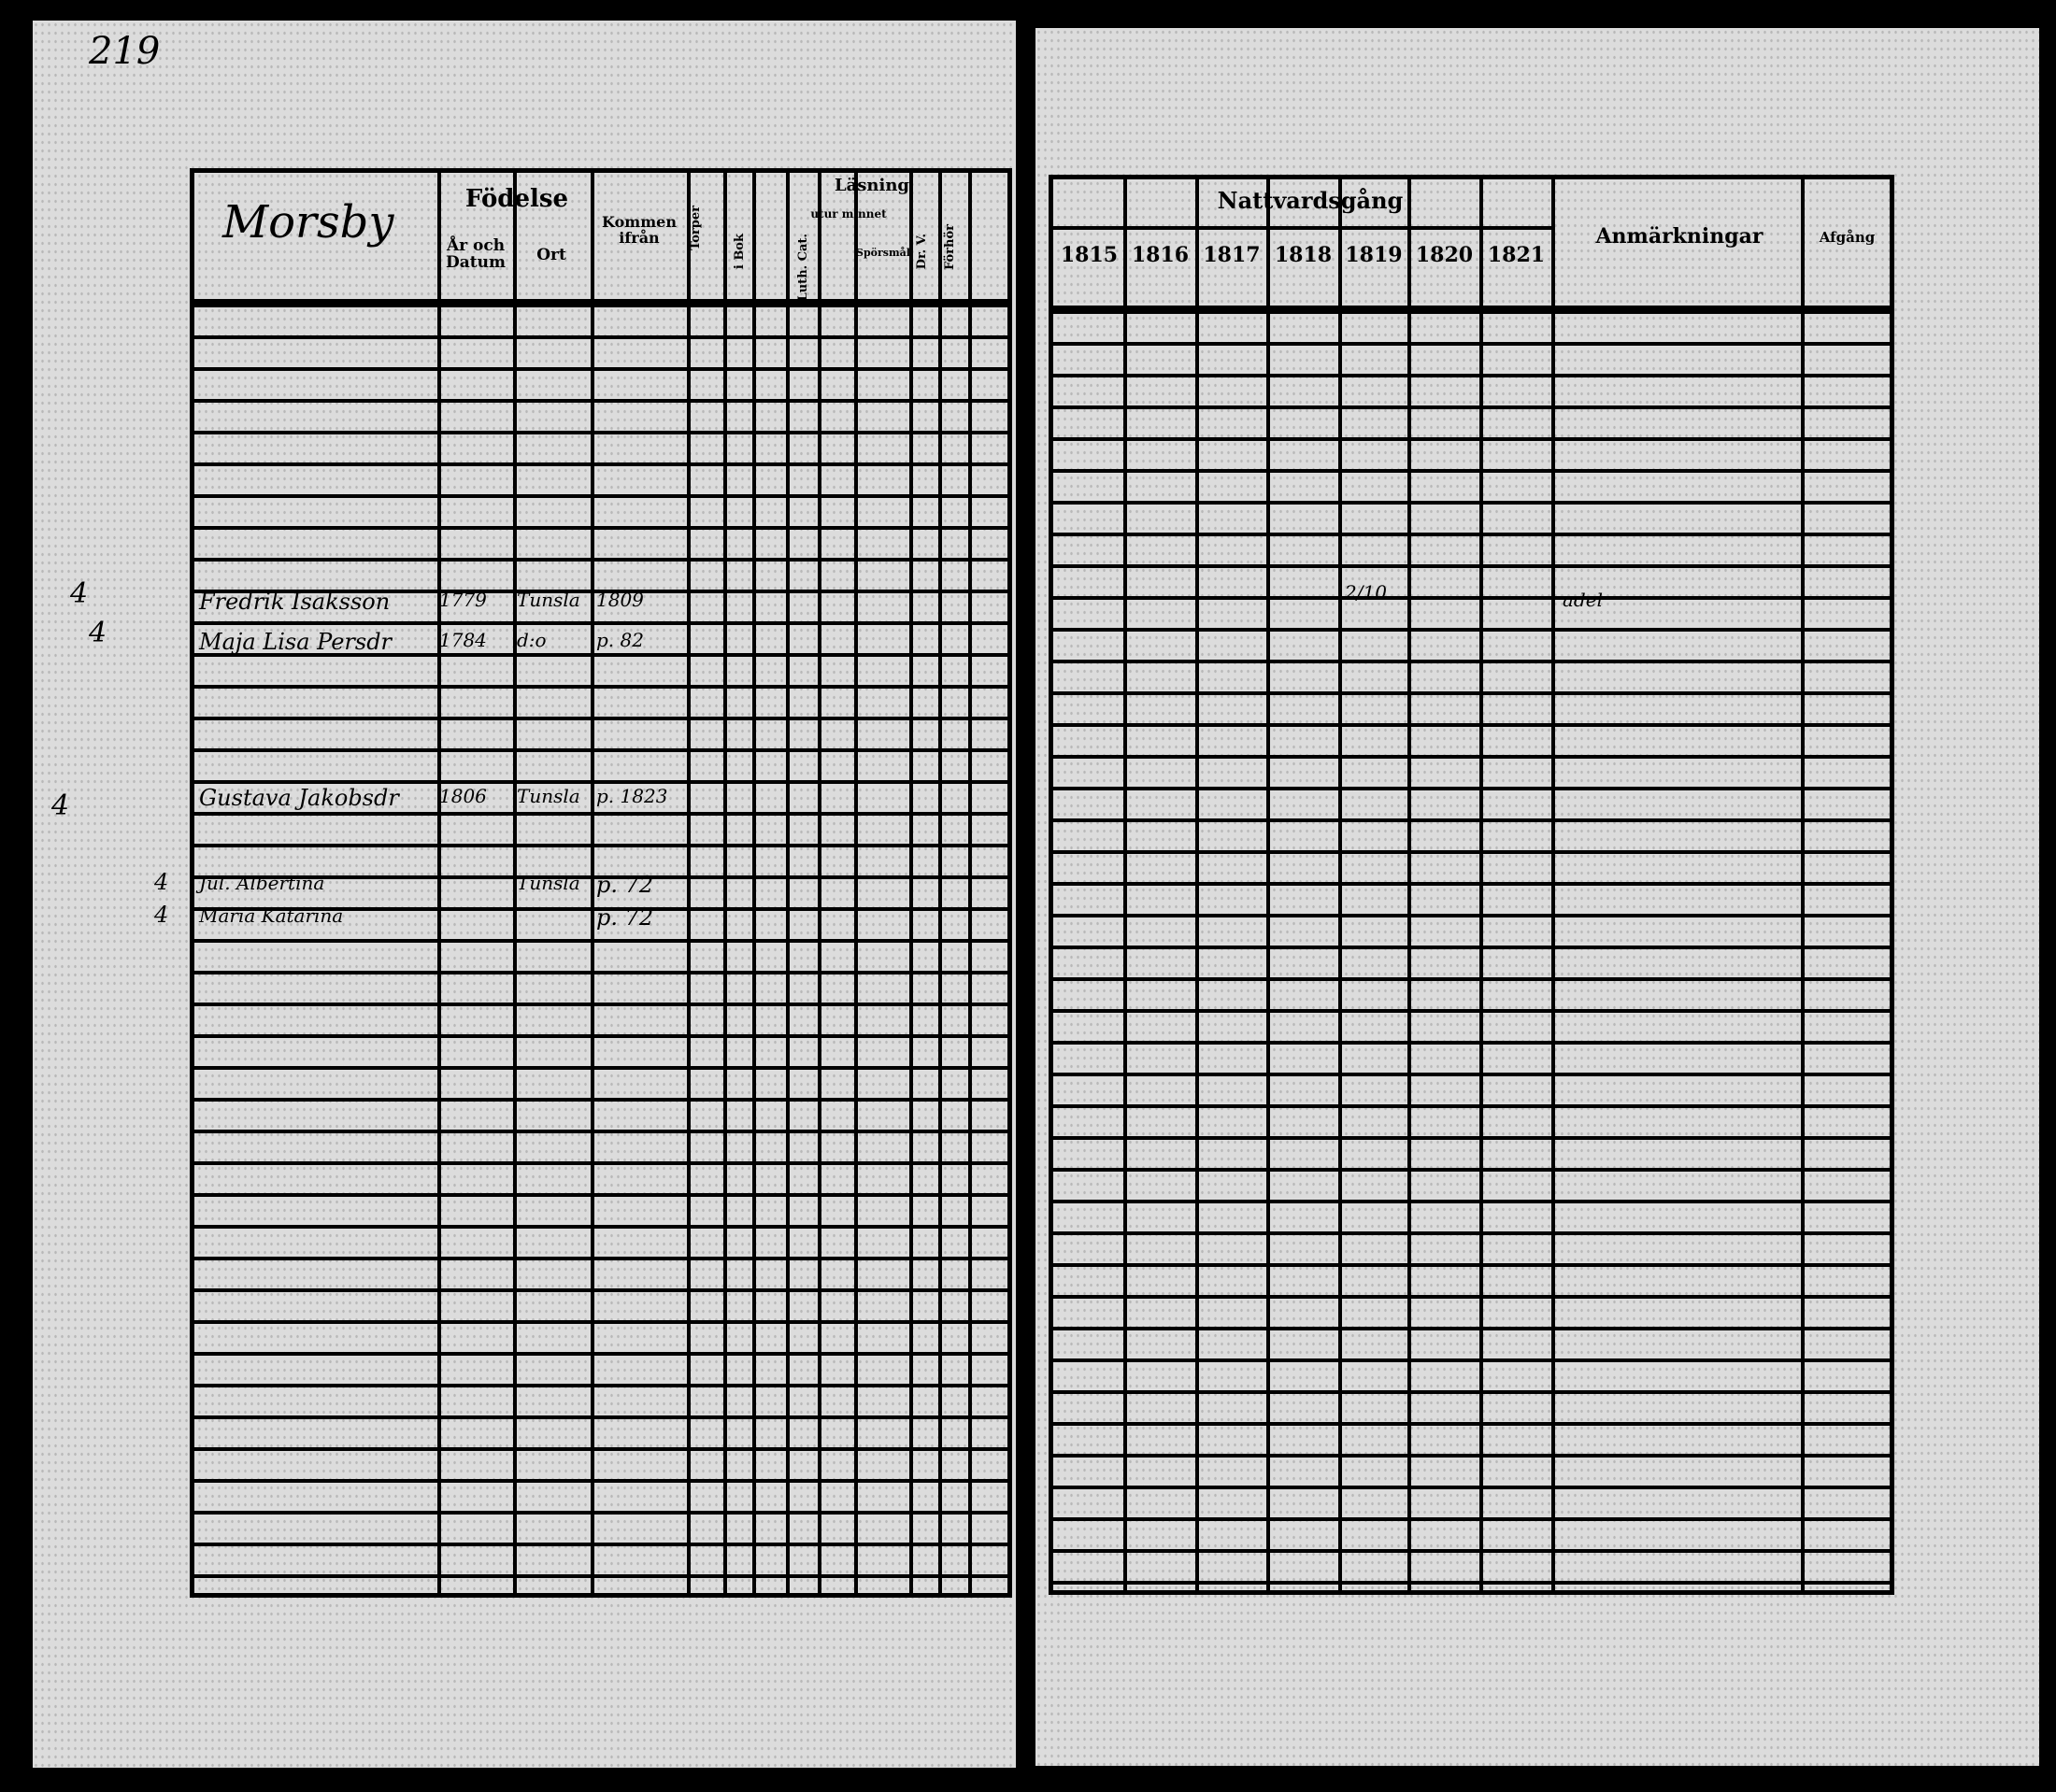 The width and height of the screenshot is (2056, 1792). Describe the element at coordinates (295, 602) in the screenshot. I see `entry-name: Fredrik Isaksson` at that location.